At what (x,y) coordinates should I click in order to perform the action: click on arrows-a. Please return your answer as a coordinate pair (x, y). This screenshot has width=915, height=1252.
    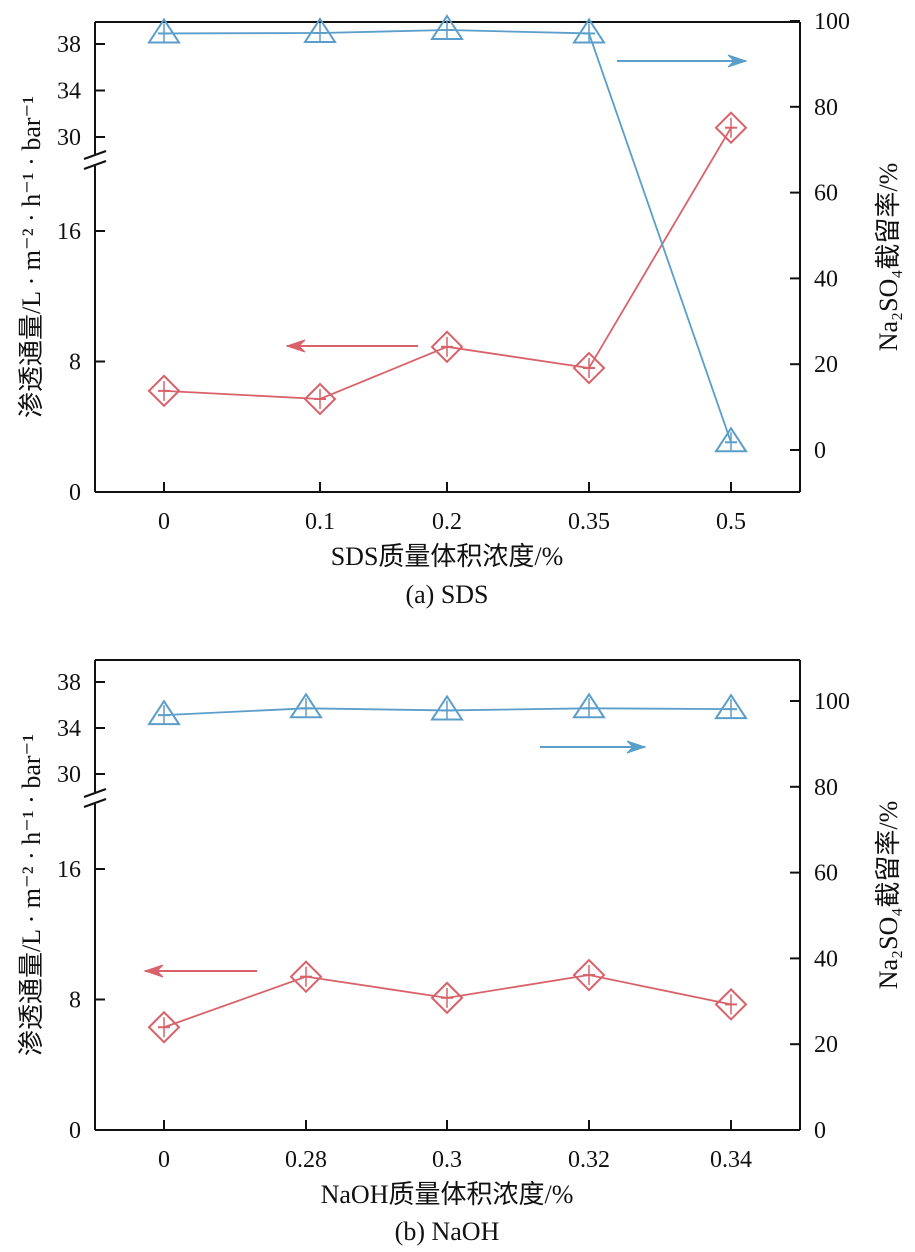
    Looking at the image, I should click on (516, 203).